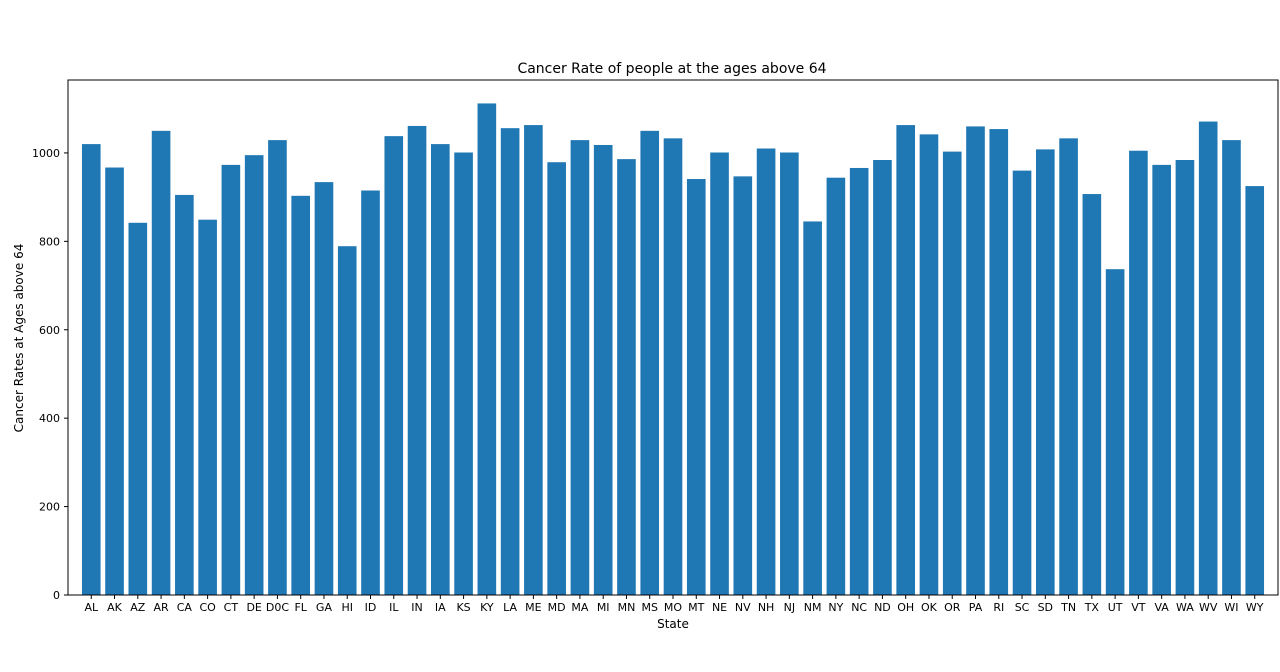 Image resolution: width=1280 pixels, height=672 pixels. Describe the element at coordinates (510, 361) in the screenshot. I see `bar-la` at that location.